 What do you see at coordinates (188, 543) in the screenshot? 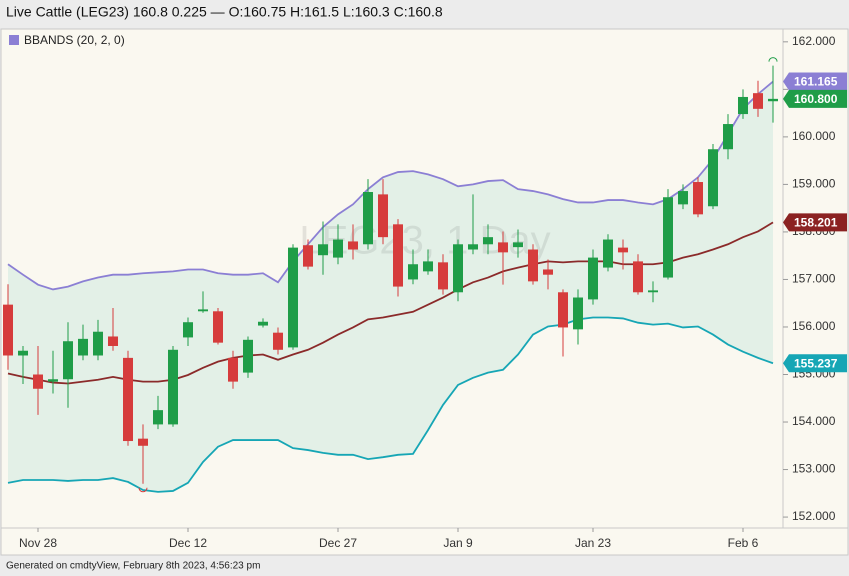
I see `x-tick-label: Dec 12` at bounding box center [188, 543].